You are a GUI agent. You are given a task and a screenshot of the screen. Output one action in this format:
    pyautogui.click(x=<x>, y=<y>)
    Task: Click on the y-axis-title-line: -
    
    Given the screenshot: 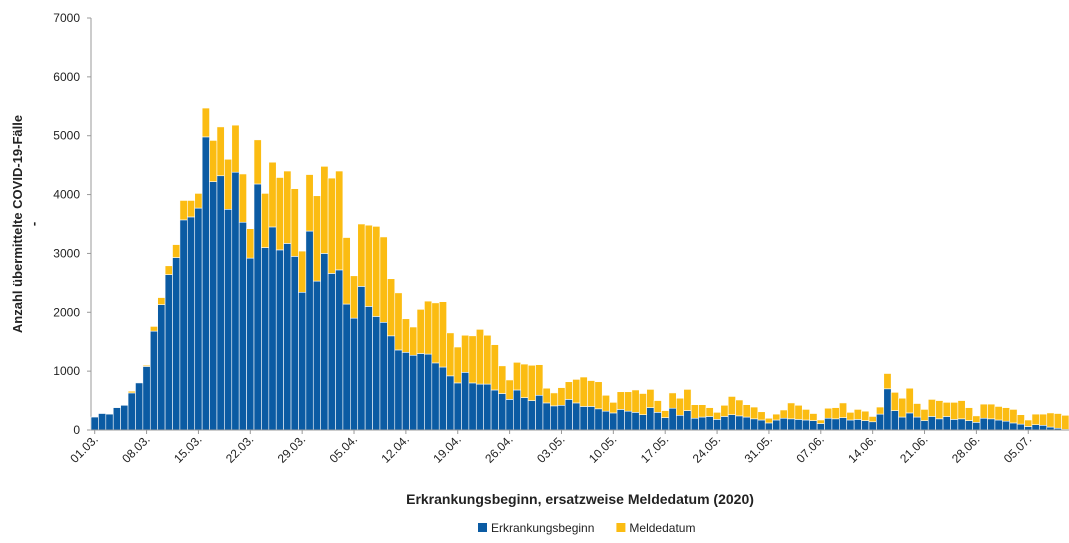 What is the action you would take?
    pyautogui.click(x=33, y=224)
    